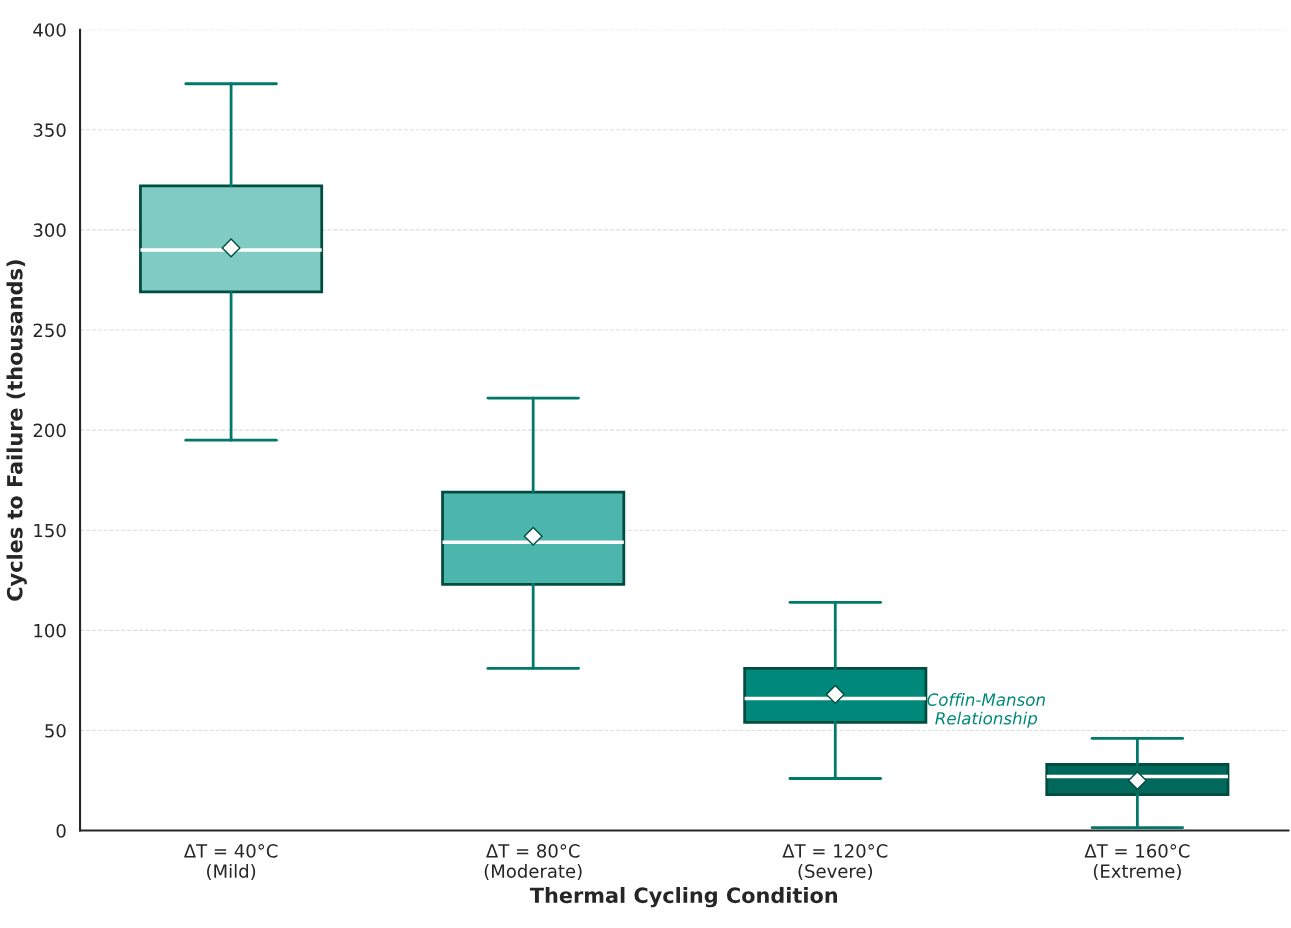 Image resolution: width=1291 pixels, height=928 pixels. Describe the element at coordinates (49, 130) in the screenshot. I see `y-tick-label: 350` at that location.